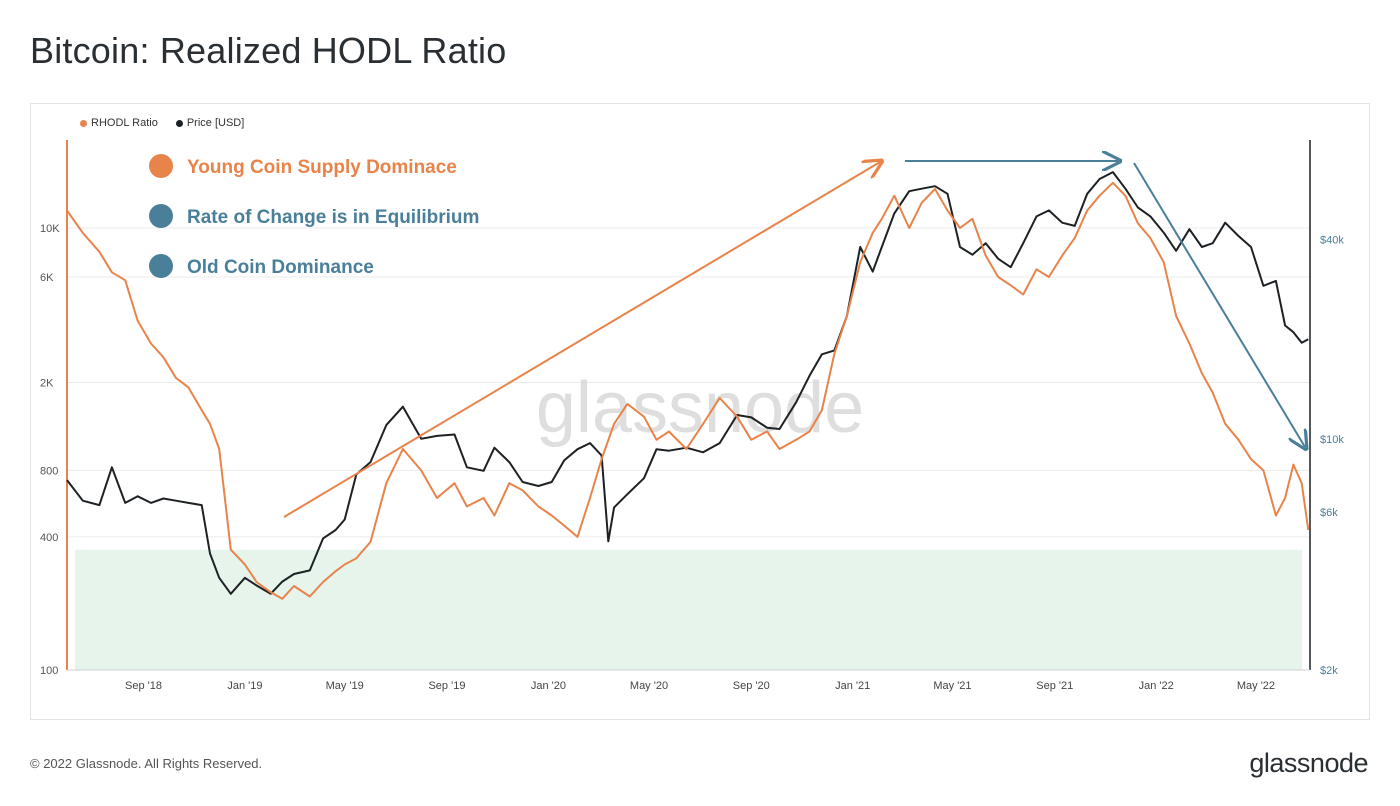  I want to click on x-tick-7: Jan '21, so click(852, 686).